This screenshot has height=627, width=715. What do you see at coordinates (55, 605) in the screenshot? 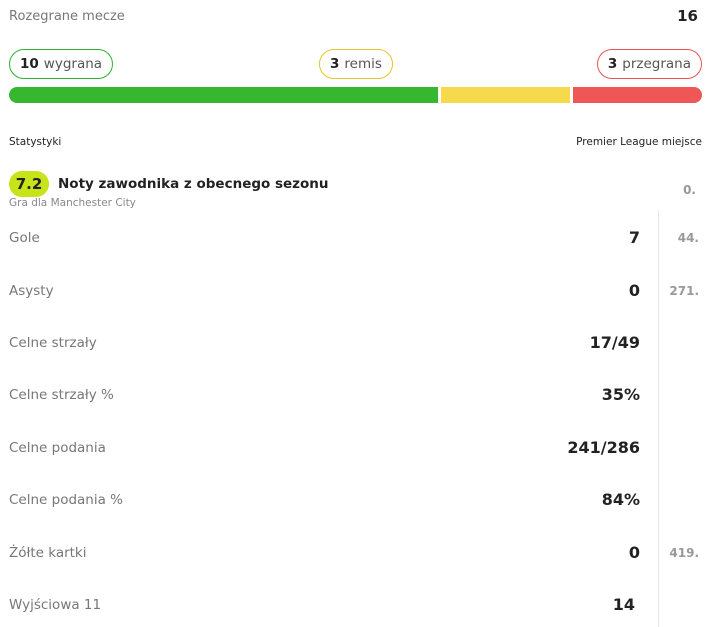
I see `stat-name: Wyjściowa 11` at bounding box center [55, 605].